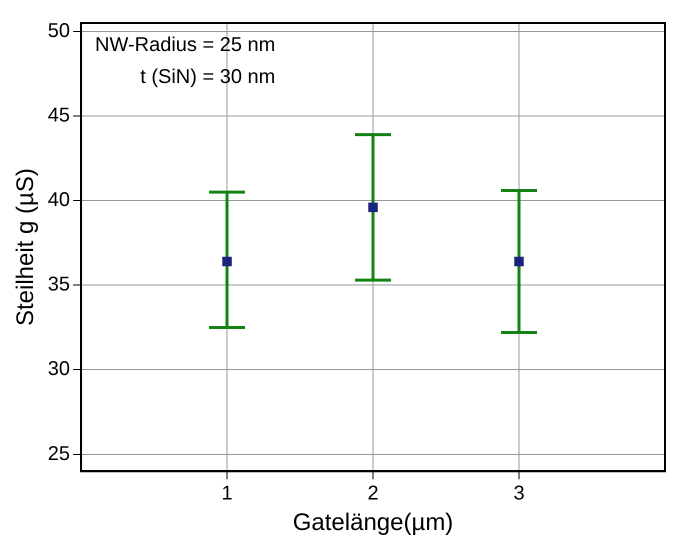 The width and height of the screenshot is (681, 546). I want to click on x-tick-label: 3, so click(519, 493).